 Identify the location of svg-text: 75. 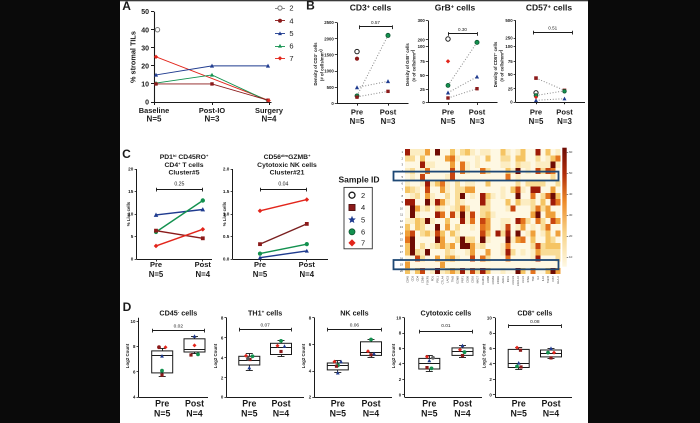
(510, 61).